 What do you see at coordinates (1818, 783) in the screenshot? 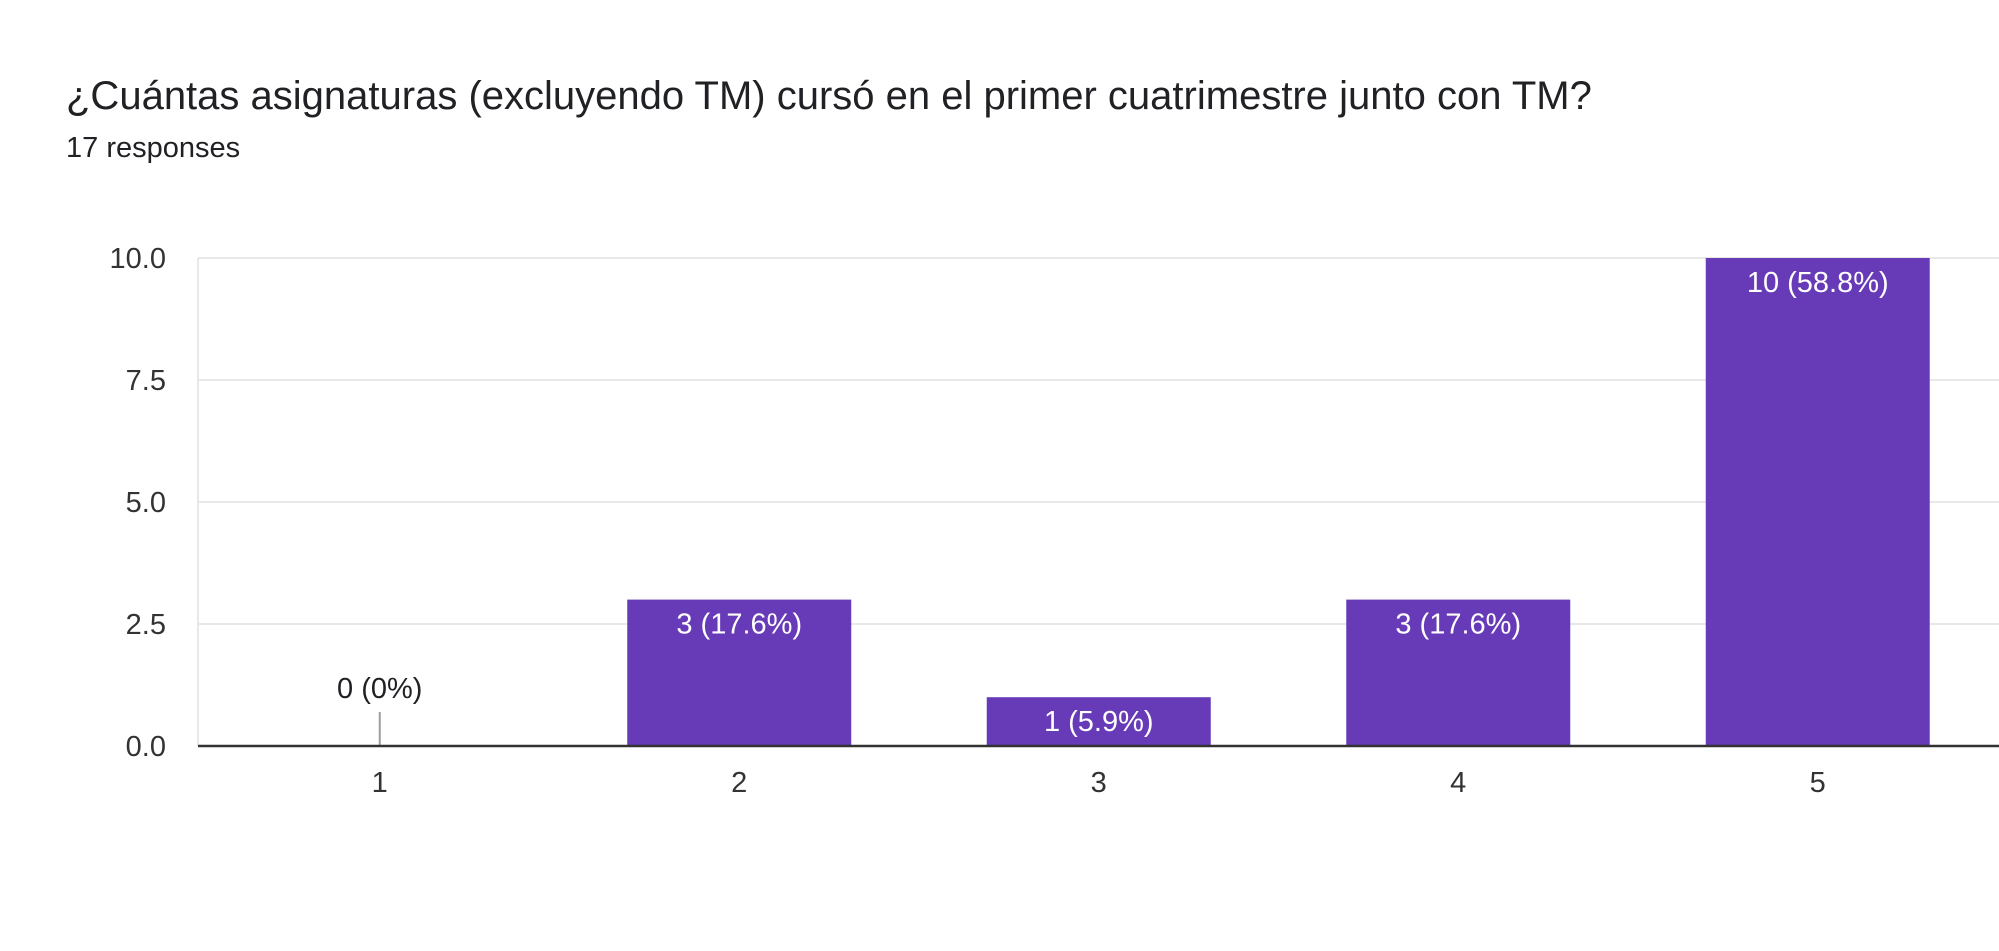
I see `x-tick-label: 5` at bounding box center [1818, 783].